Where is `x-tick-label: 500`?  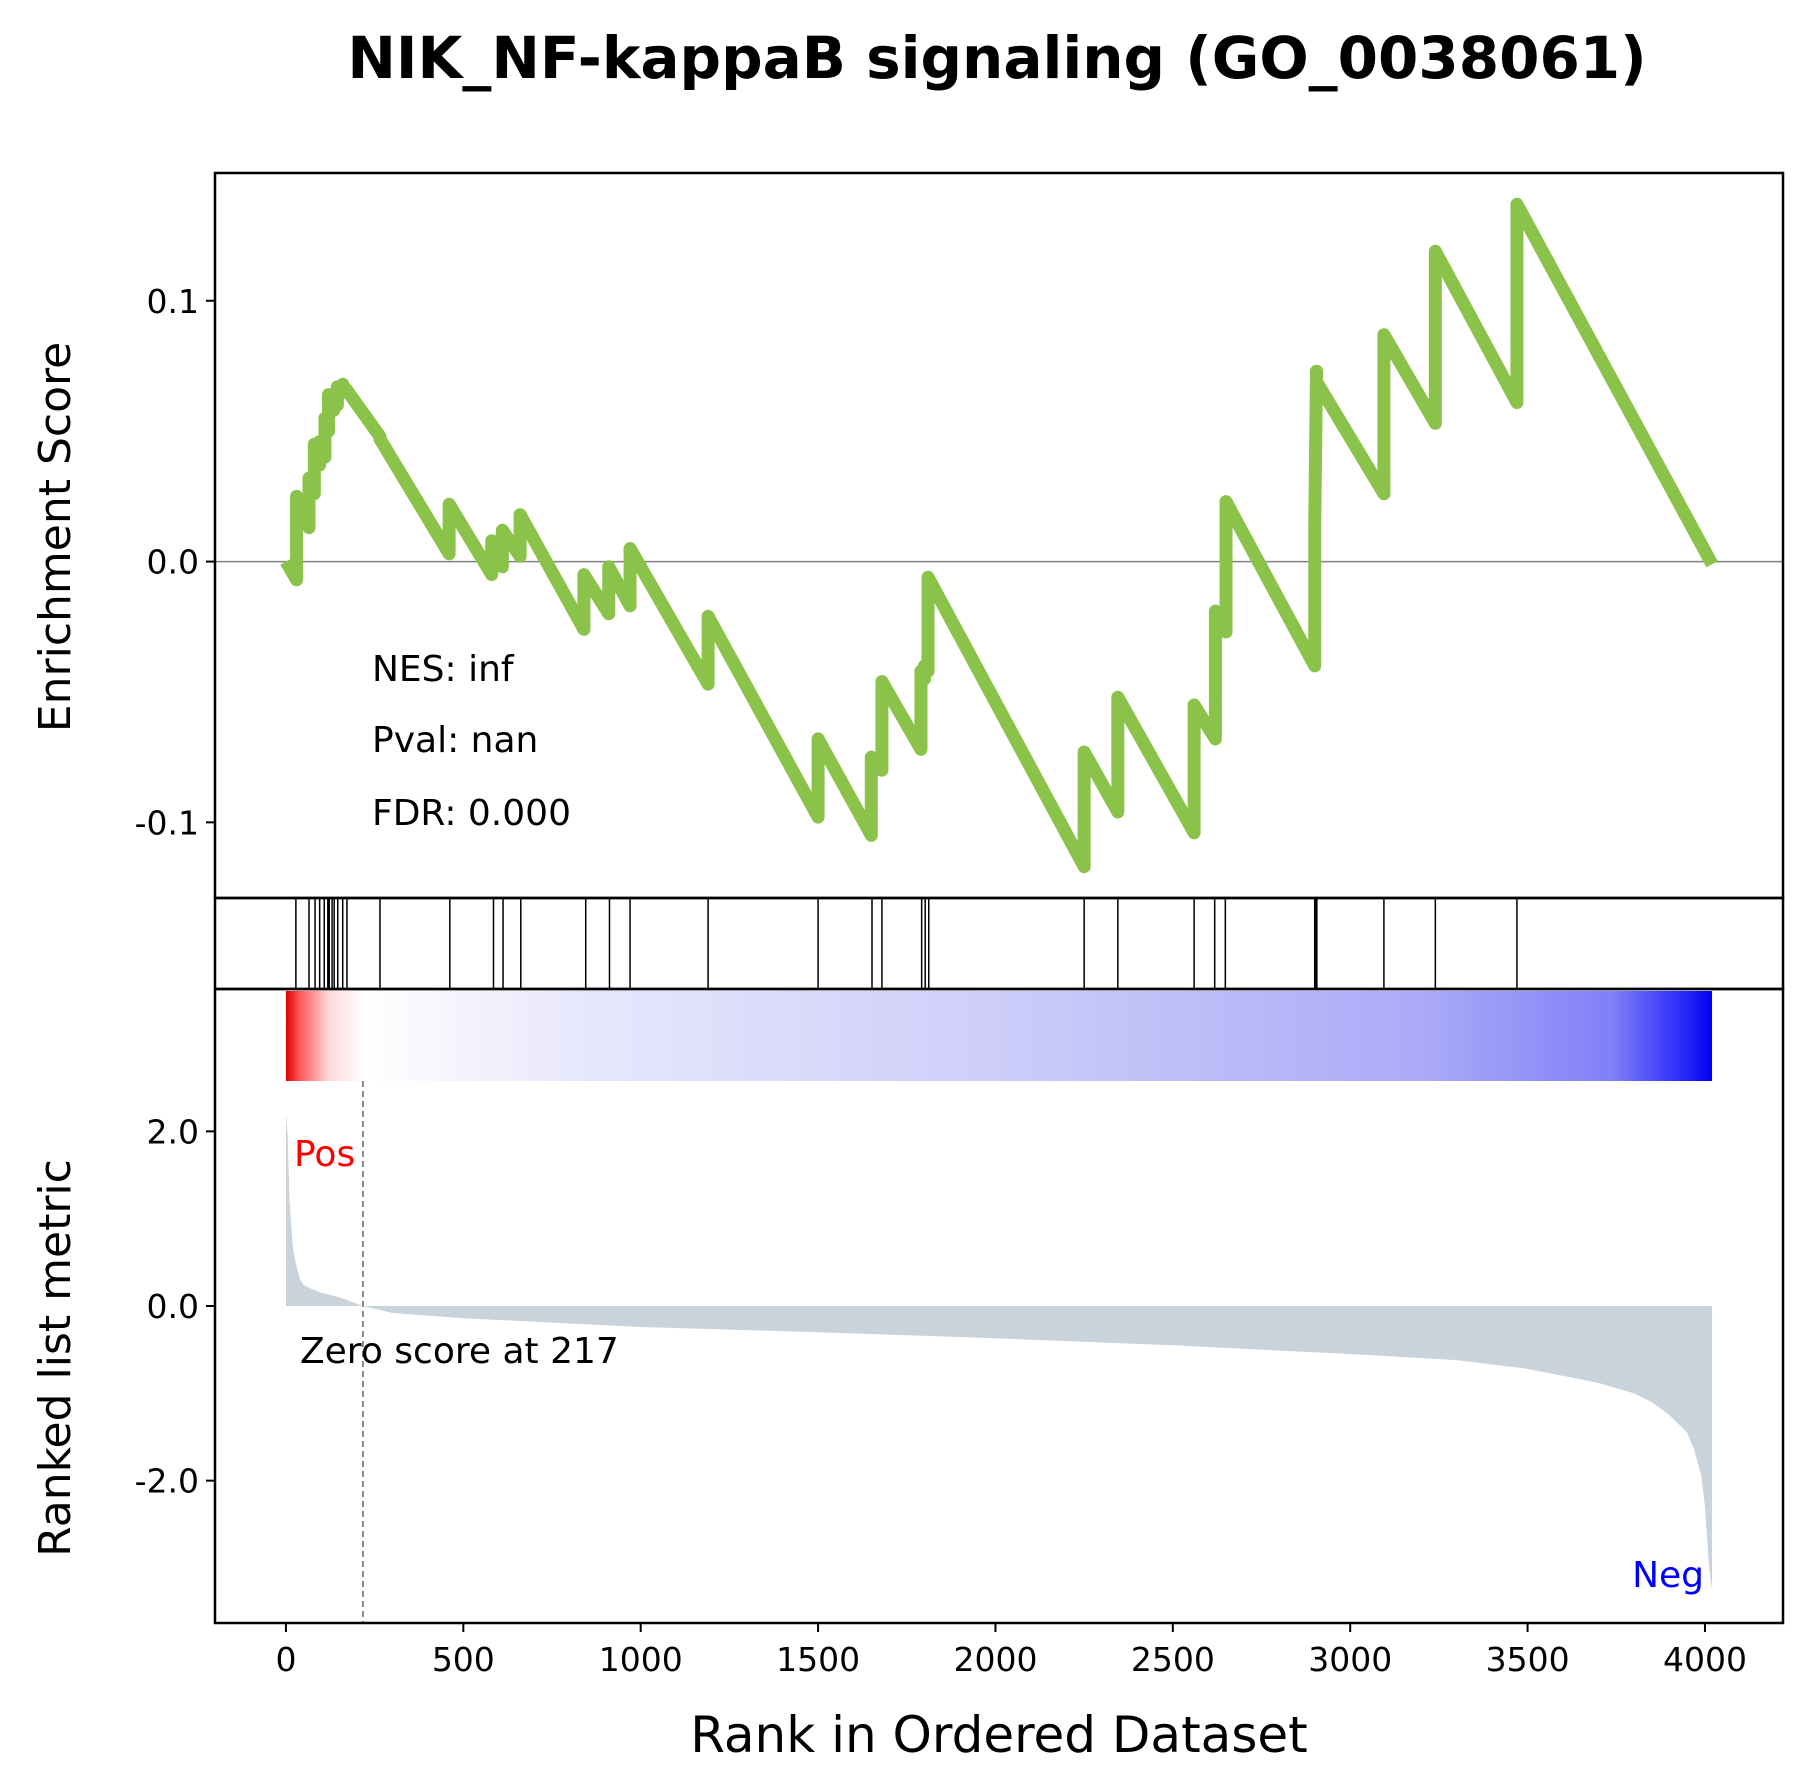
x-tick-label: 500 is located at coordinates (463, 1659).